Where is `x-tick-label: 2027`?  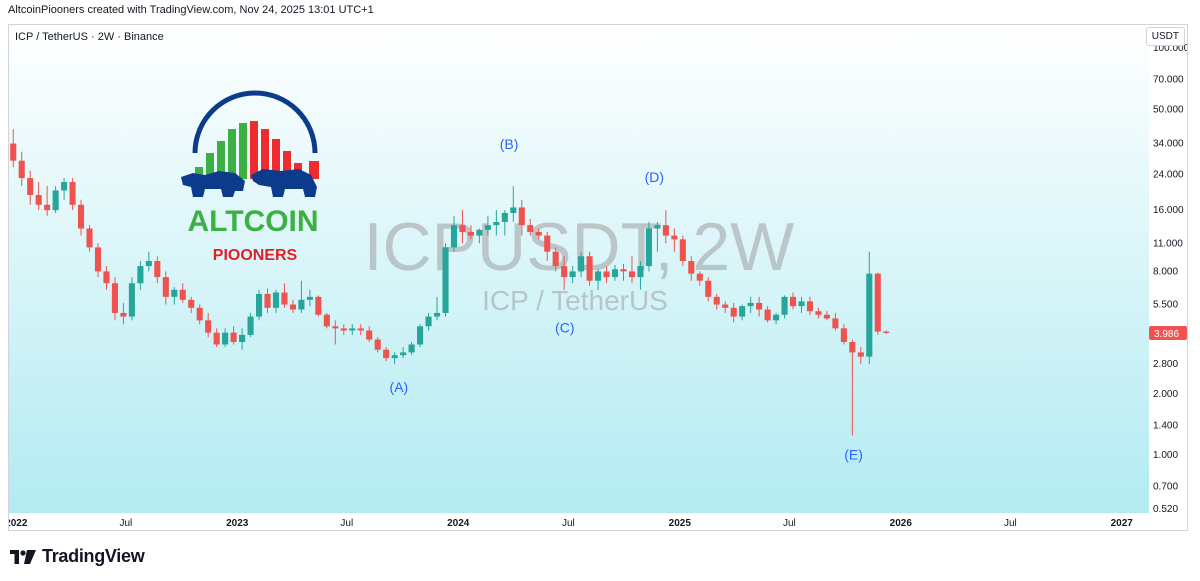 x-tick-label: 2027 is located at coordinates (1122, 523).